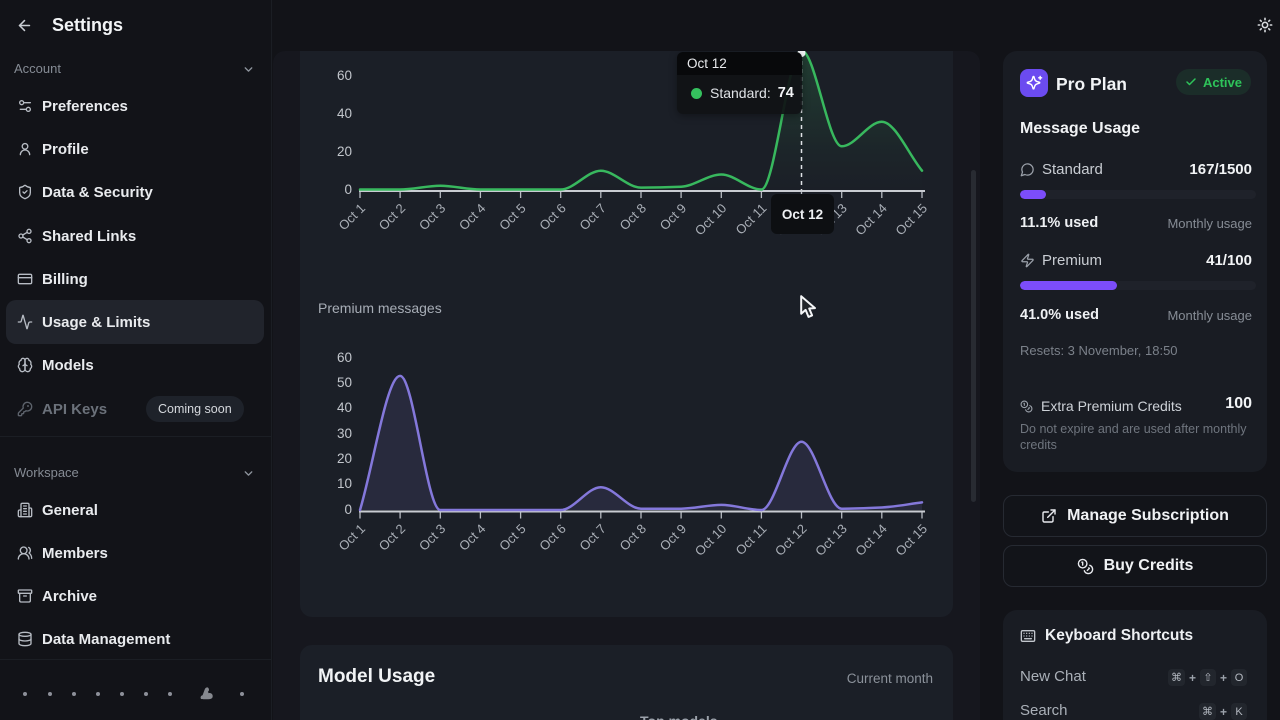 This screenshot has width=1280, height=720. What do you see at coordinates (344, 433) in the screenshot?
I see `svg-text: 30` at bounding box center [344, 433].